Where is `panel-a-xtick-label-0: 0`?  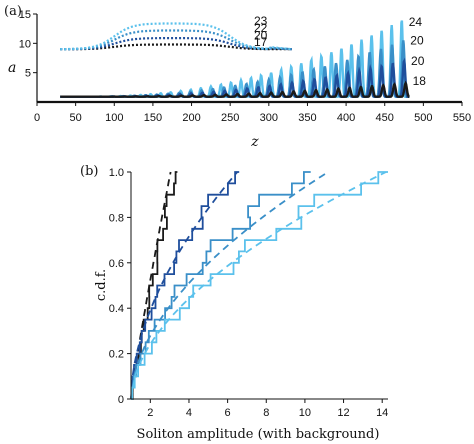
panel-a-xtick-label-0: 0 is located at coordinates (37, 118).